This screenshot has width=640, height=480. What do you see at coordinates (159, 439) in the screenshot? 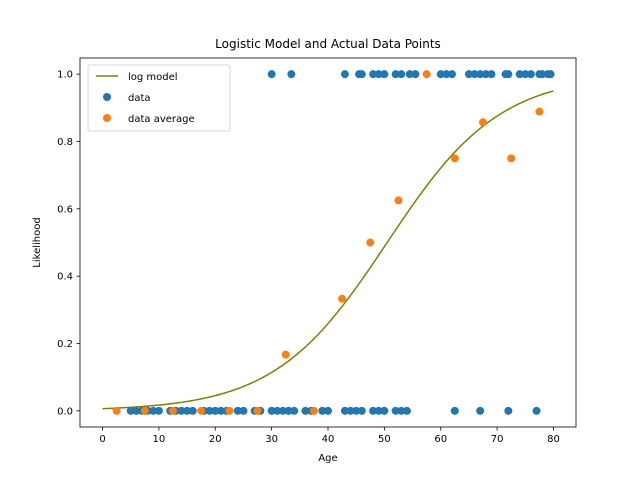
I see `x-tick-label: 10` at bounding box center [159, 439].